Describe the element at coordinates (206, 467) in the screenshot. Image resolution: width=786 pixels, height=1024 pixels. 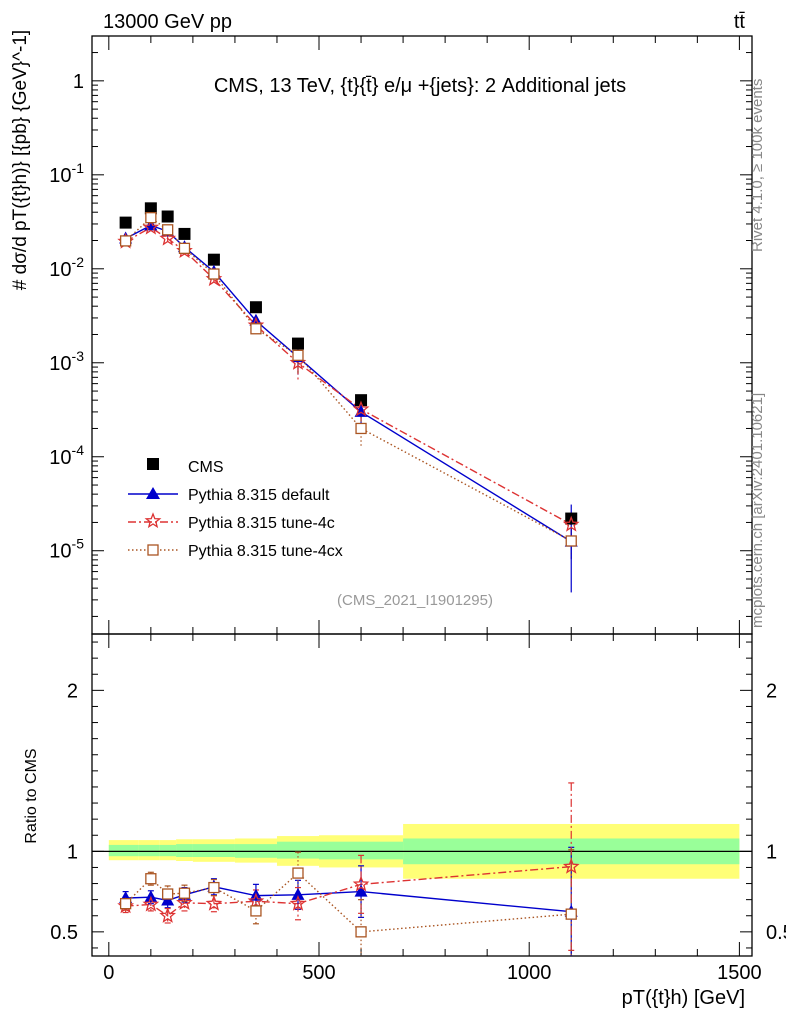
I see `legend-cms-label: CMS` at that location.